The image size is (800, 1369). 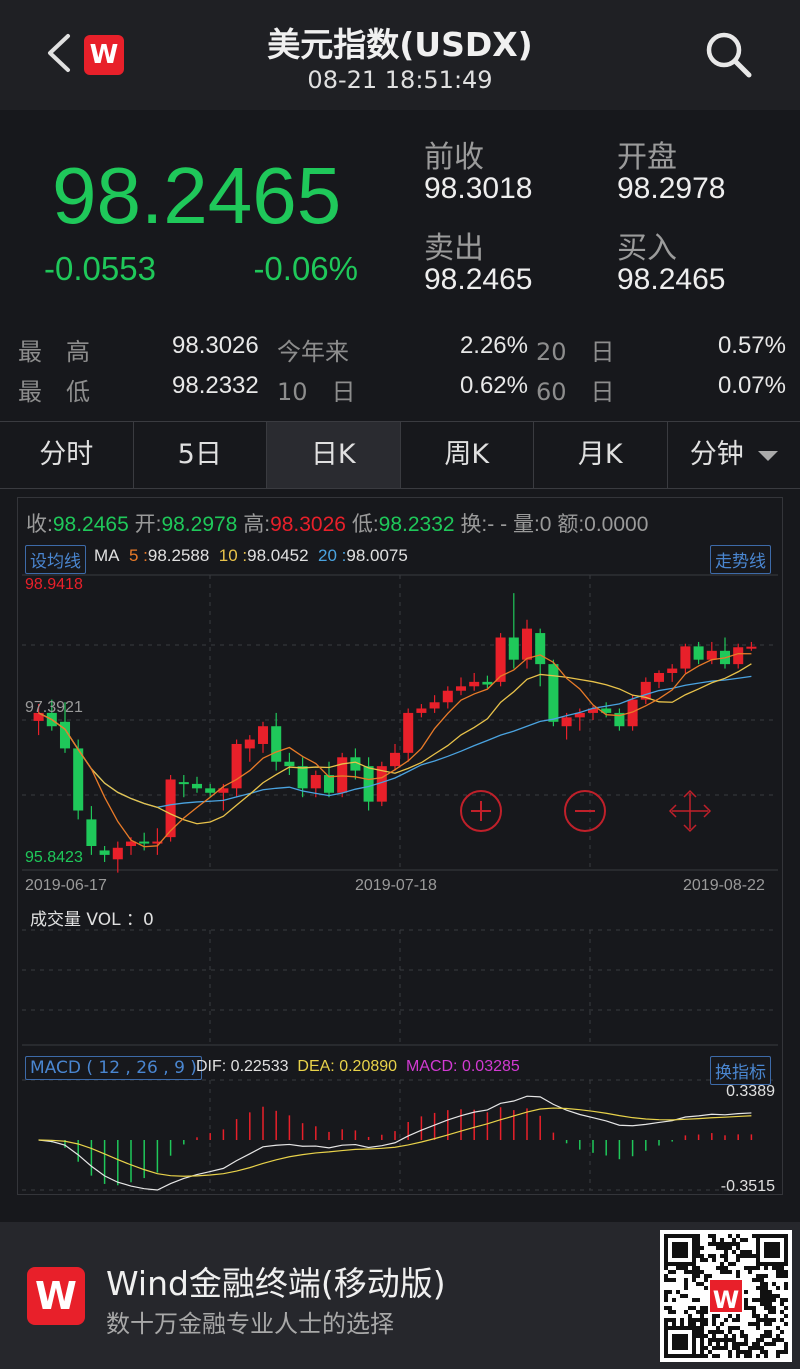 I want to click on y-axis-min: 95.8423, so click(x=54, y=857).